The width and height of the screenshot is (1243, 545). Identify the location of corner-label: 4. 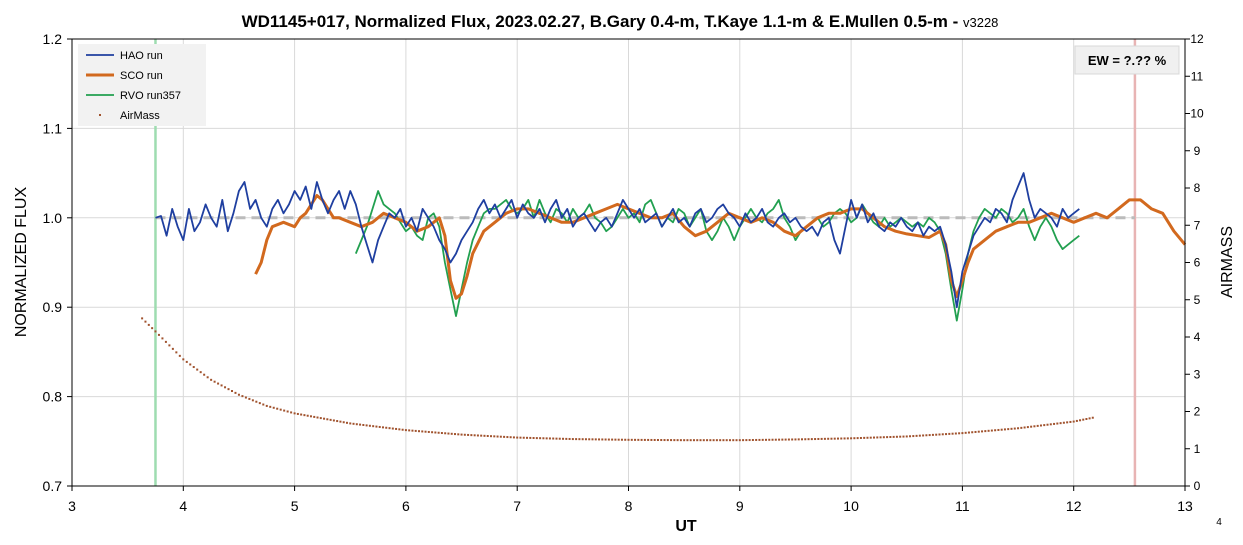
(1219, 522).